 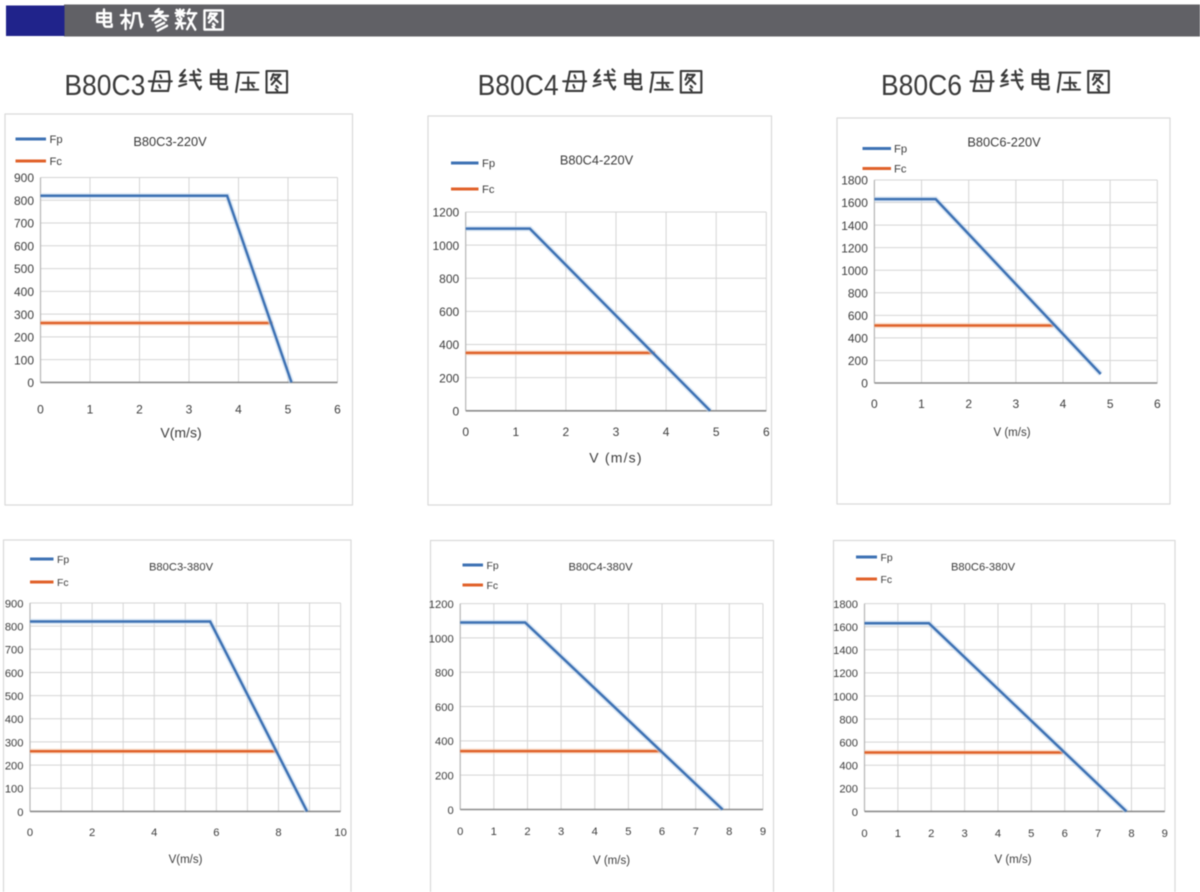 I want to click on svg-text: B80C3-380V, so click(x=181, y=568).